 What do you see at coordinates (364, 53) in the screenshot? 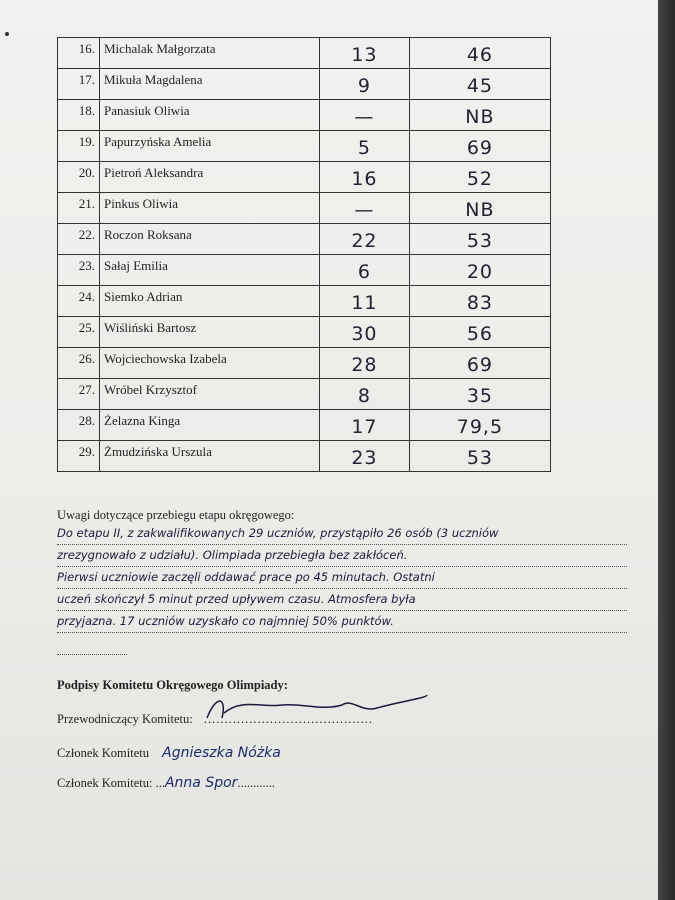
I see `score-1: 13` at bounding box center [364, 53].